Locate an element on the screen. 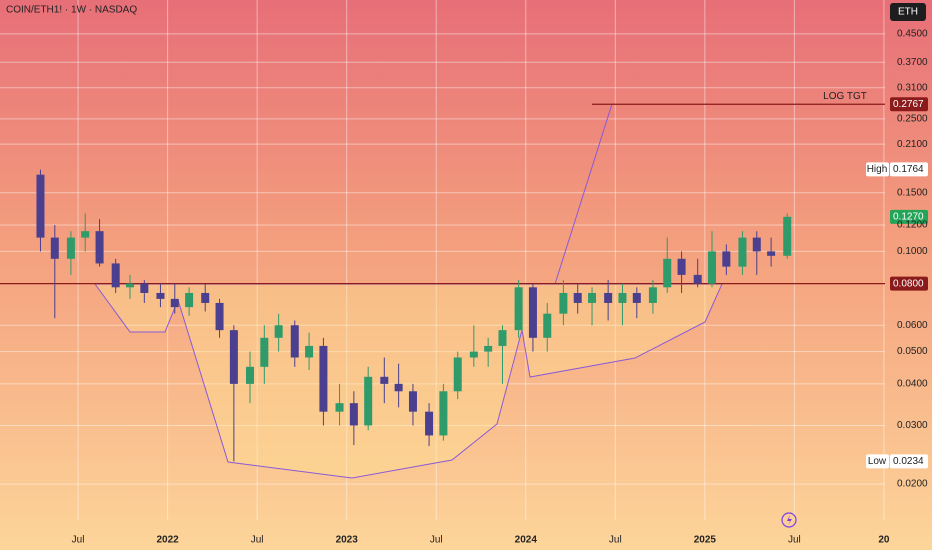 Image resolution: width=932 pixels, height=550 pixels. currency-label: ETH is located at coordinates (908, 12).